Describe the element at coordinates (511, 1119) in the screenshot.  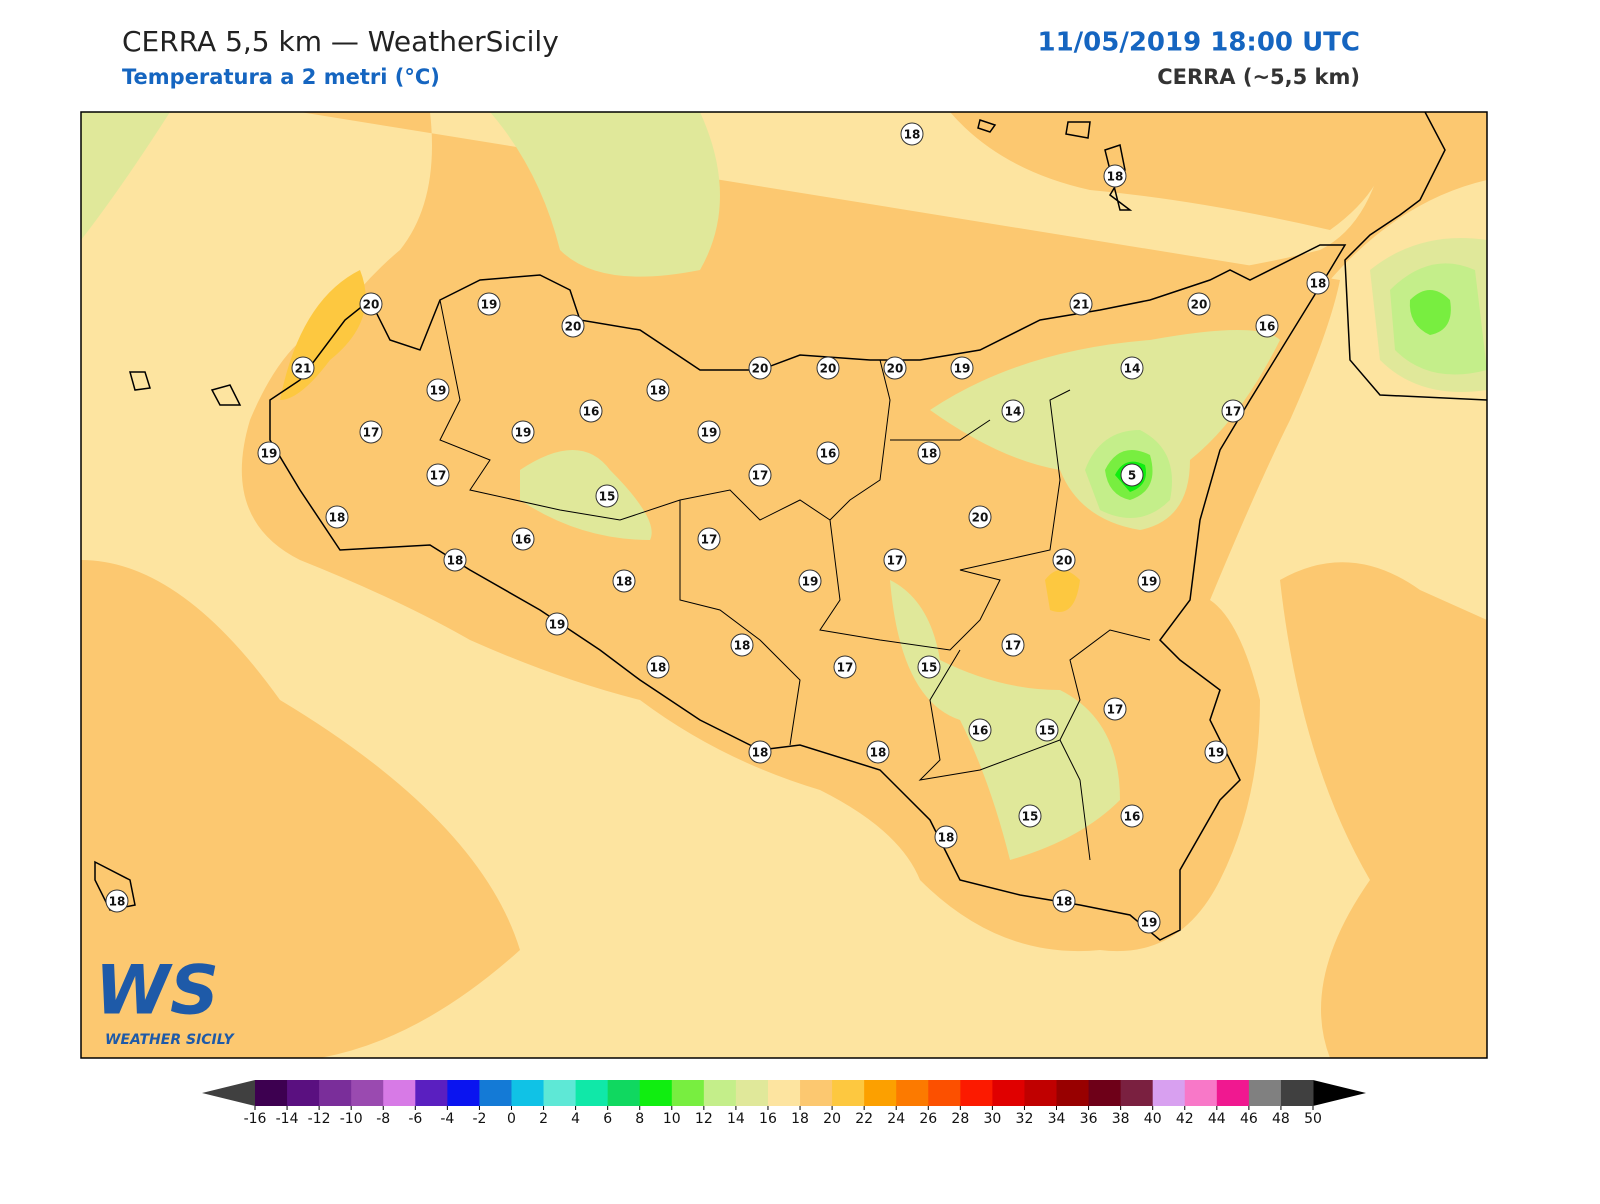
I see `colorbar-tick-label: 0` at that location.